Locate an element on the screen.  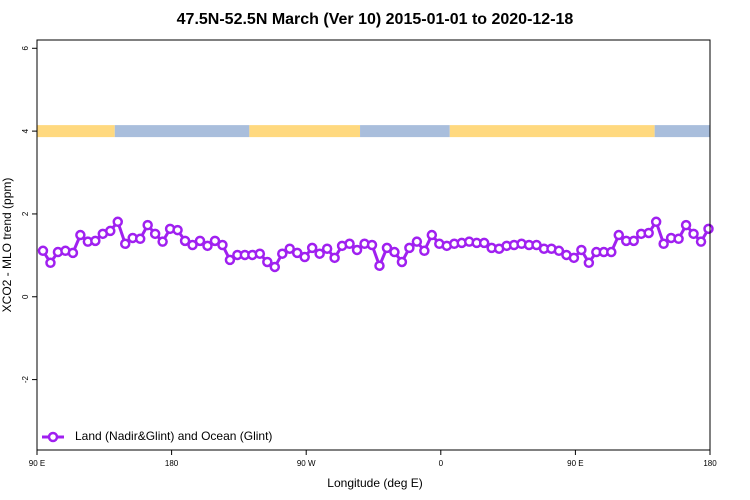
x-tick-label: 0 is located at coordinates (441, 463).